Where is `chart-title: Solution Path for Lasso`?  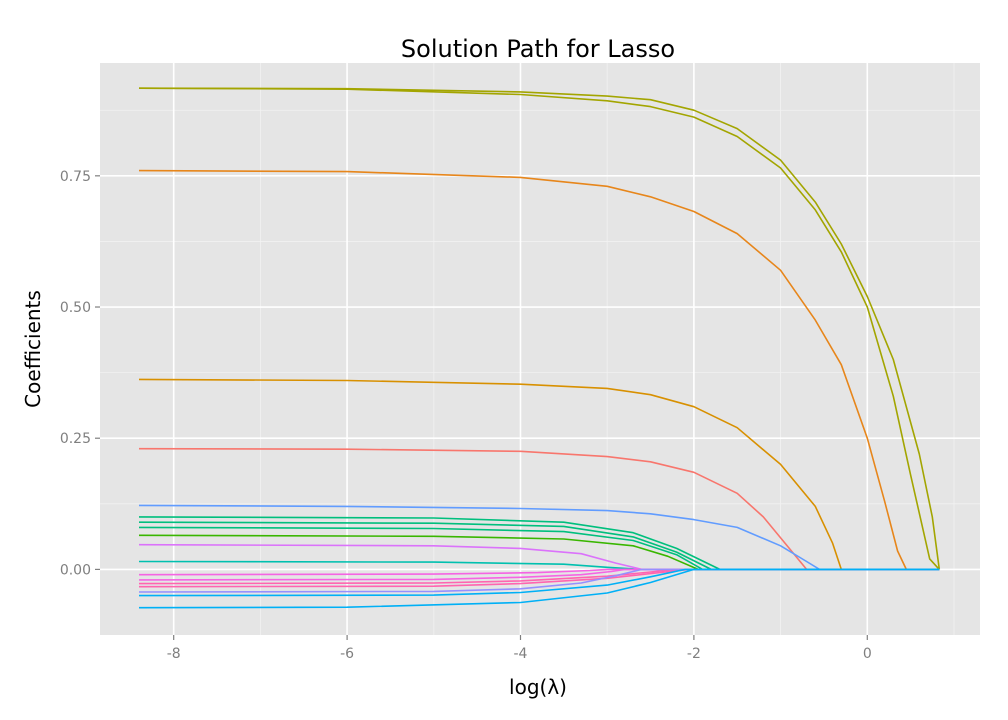
chart-title: Solution Path for Lasso is located at coordinates (538, 49).